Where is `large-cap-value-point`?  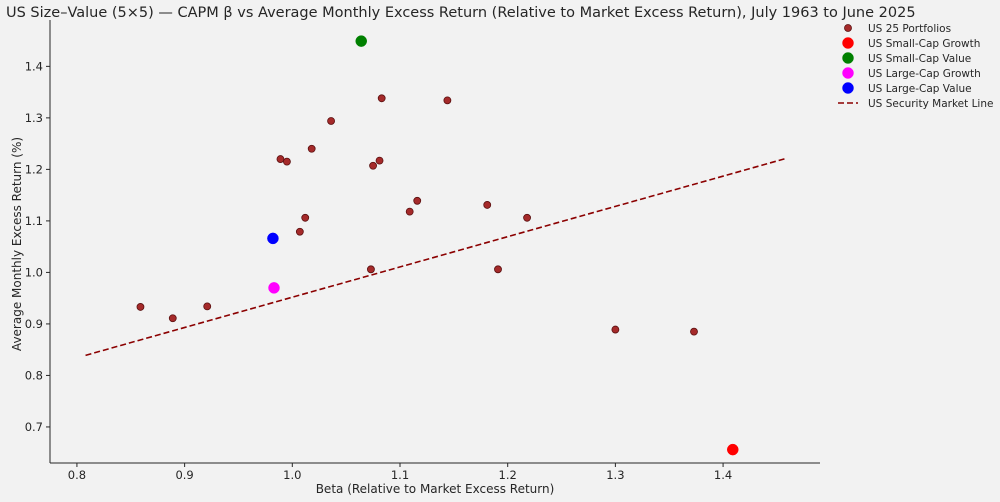
large-cap-value-point is located at coordinates (273, 238).